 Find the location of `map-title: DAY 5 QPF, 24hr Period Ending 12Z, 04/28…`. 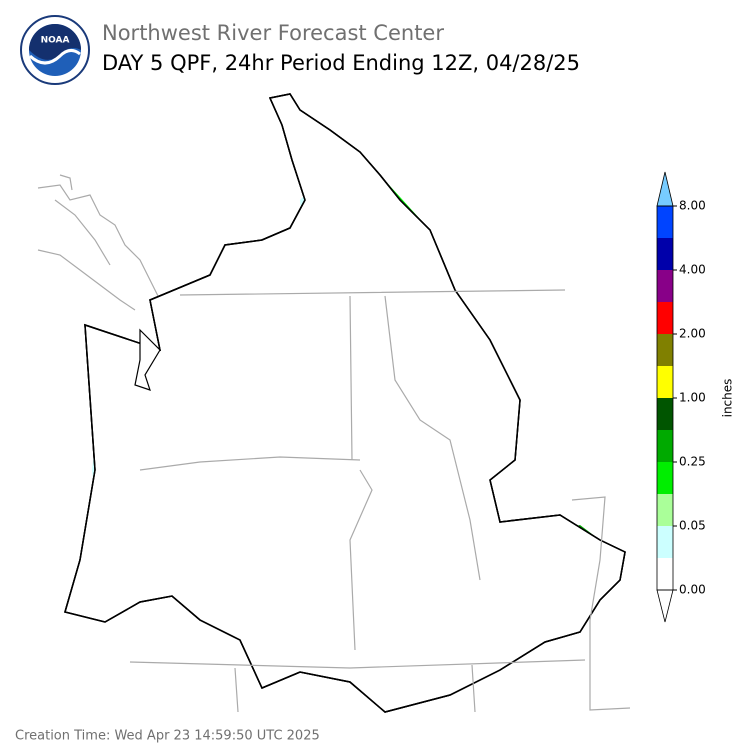

map-title: DAY 5 QPF, 24hr Period Ending 12Z, 04/28… is located at coordinates (341, 63).